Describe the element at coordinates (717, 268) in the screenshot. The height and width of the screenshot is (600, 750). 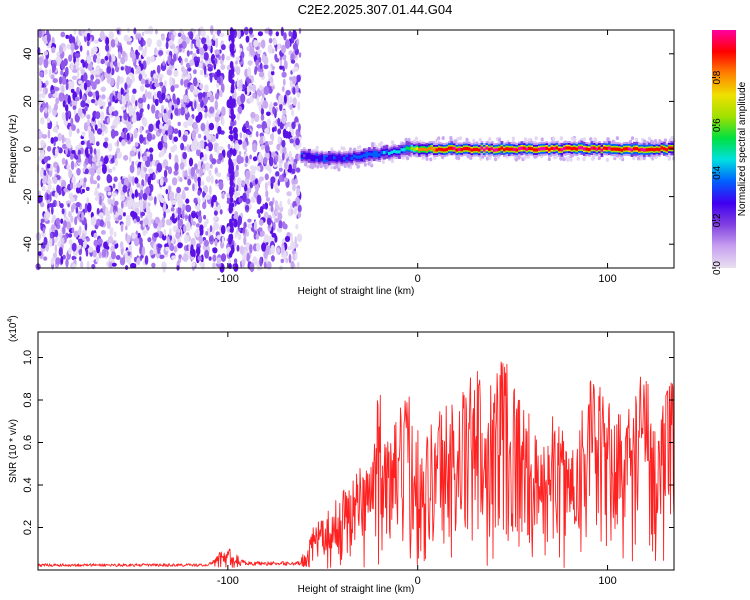
I see `colorbar-tick-label: 0.0` at that location.